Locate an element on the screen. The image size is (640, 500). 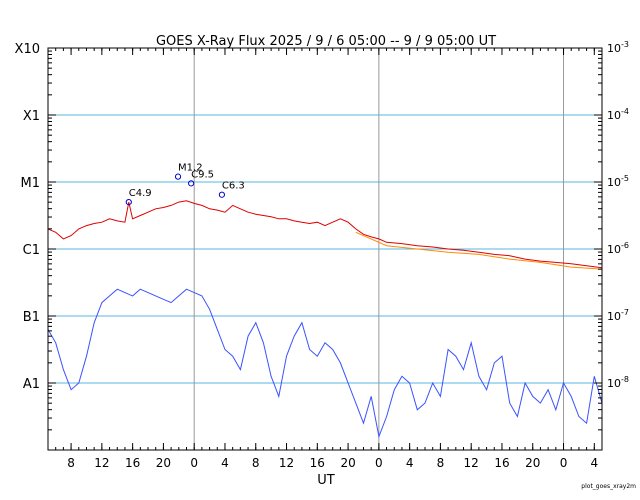
y-right-label: 10-6 is located at coordinates (618, 248).